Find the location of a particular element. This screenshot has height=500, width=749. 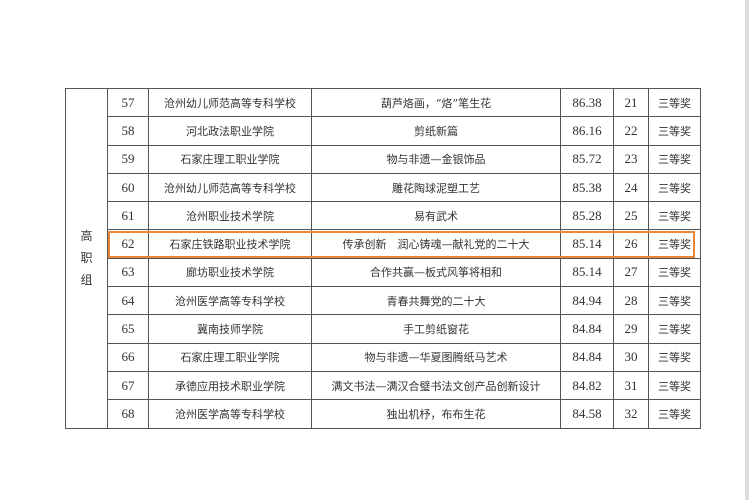

rank-cell: 25 is located at coordinates (631, 216).